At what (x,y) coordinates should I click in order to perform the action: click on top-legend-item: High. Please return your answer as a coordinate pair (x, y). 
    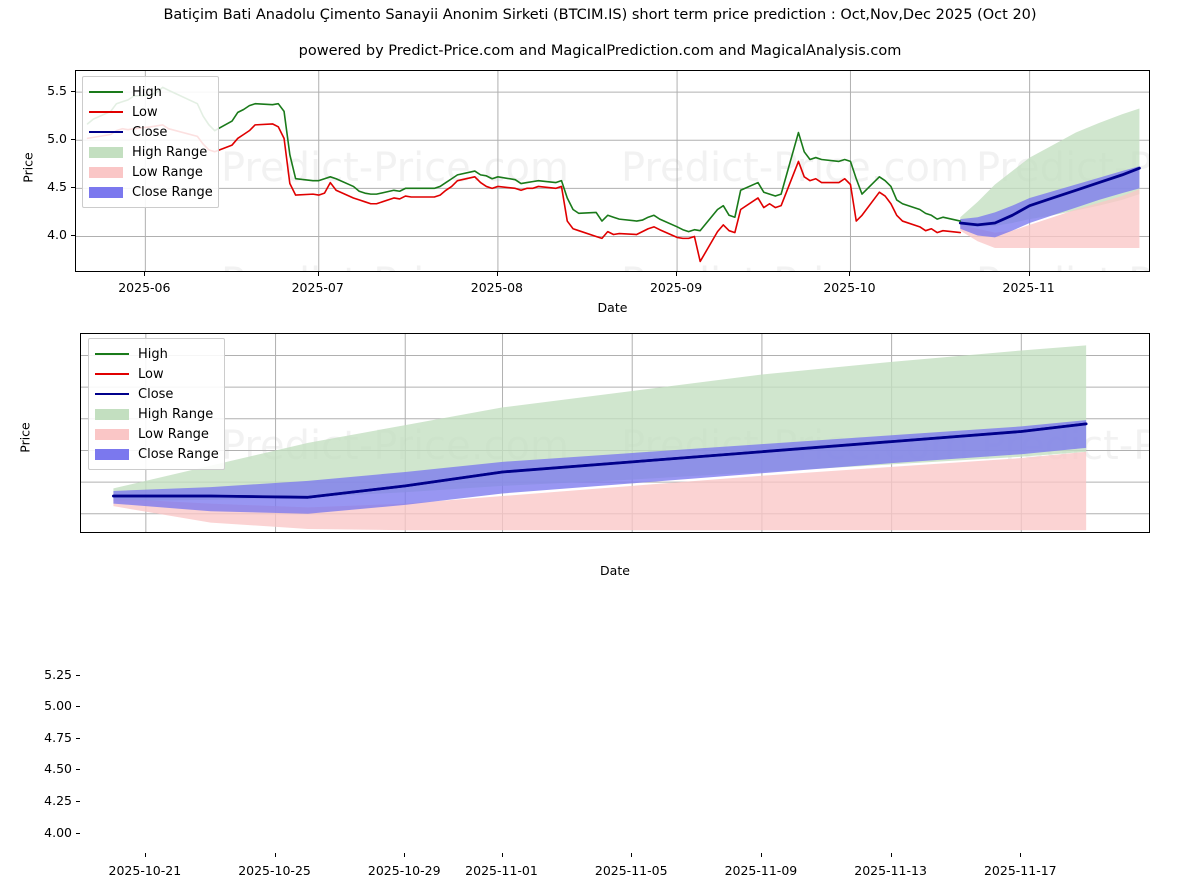
    Looking at the image, I should click on (149, 92).